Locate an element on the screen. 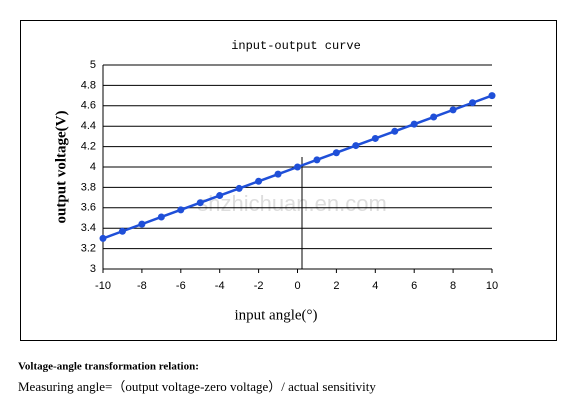  x-tick-label: -4 is located at coordinates (220, 286).